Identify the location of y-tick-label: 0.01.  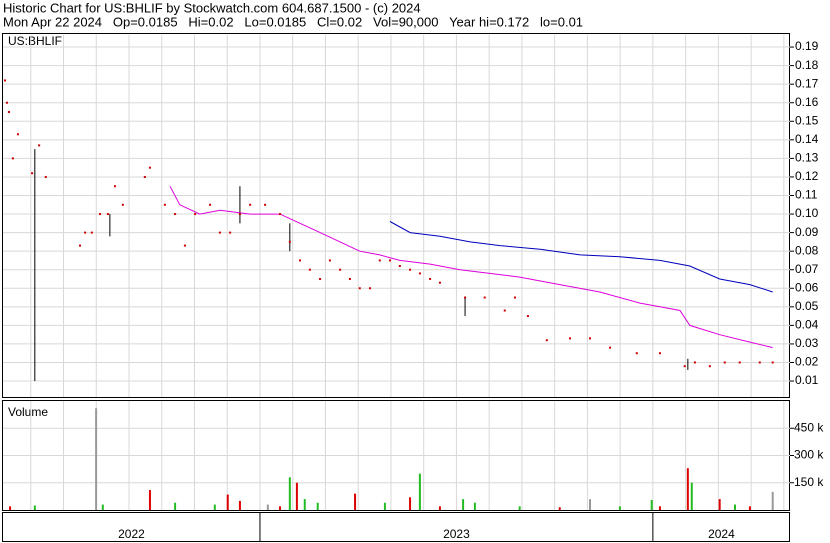
(807, 380).